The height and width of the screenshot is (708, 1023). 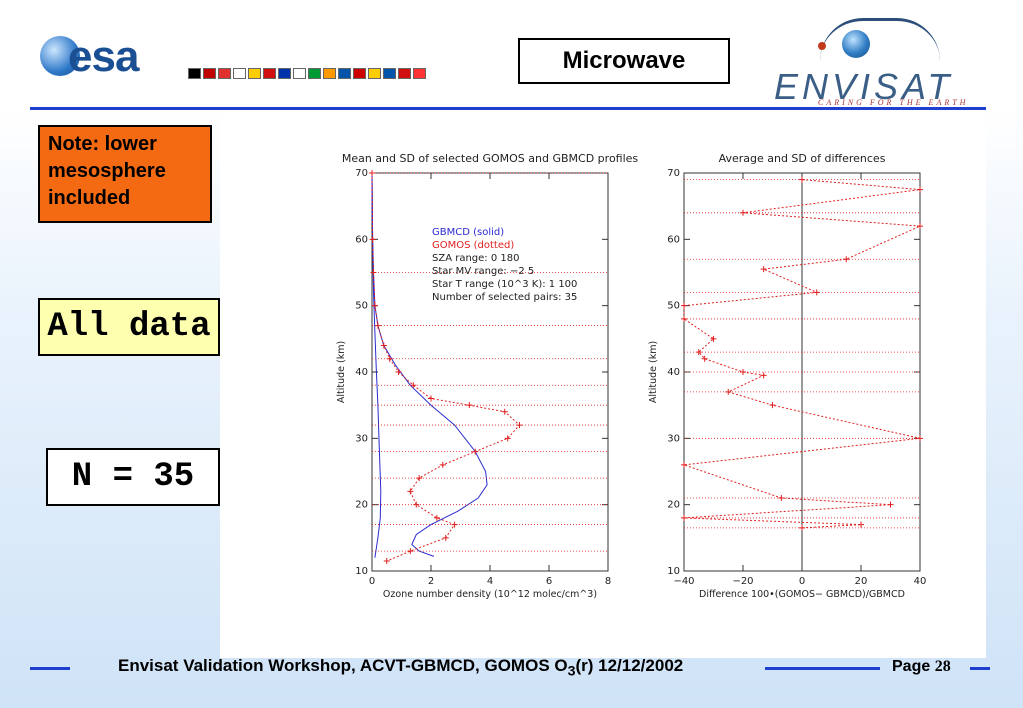 I want to click on chart1-xtick-label: 0, so click(x=802, y=581).